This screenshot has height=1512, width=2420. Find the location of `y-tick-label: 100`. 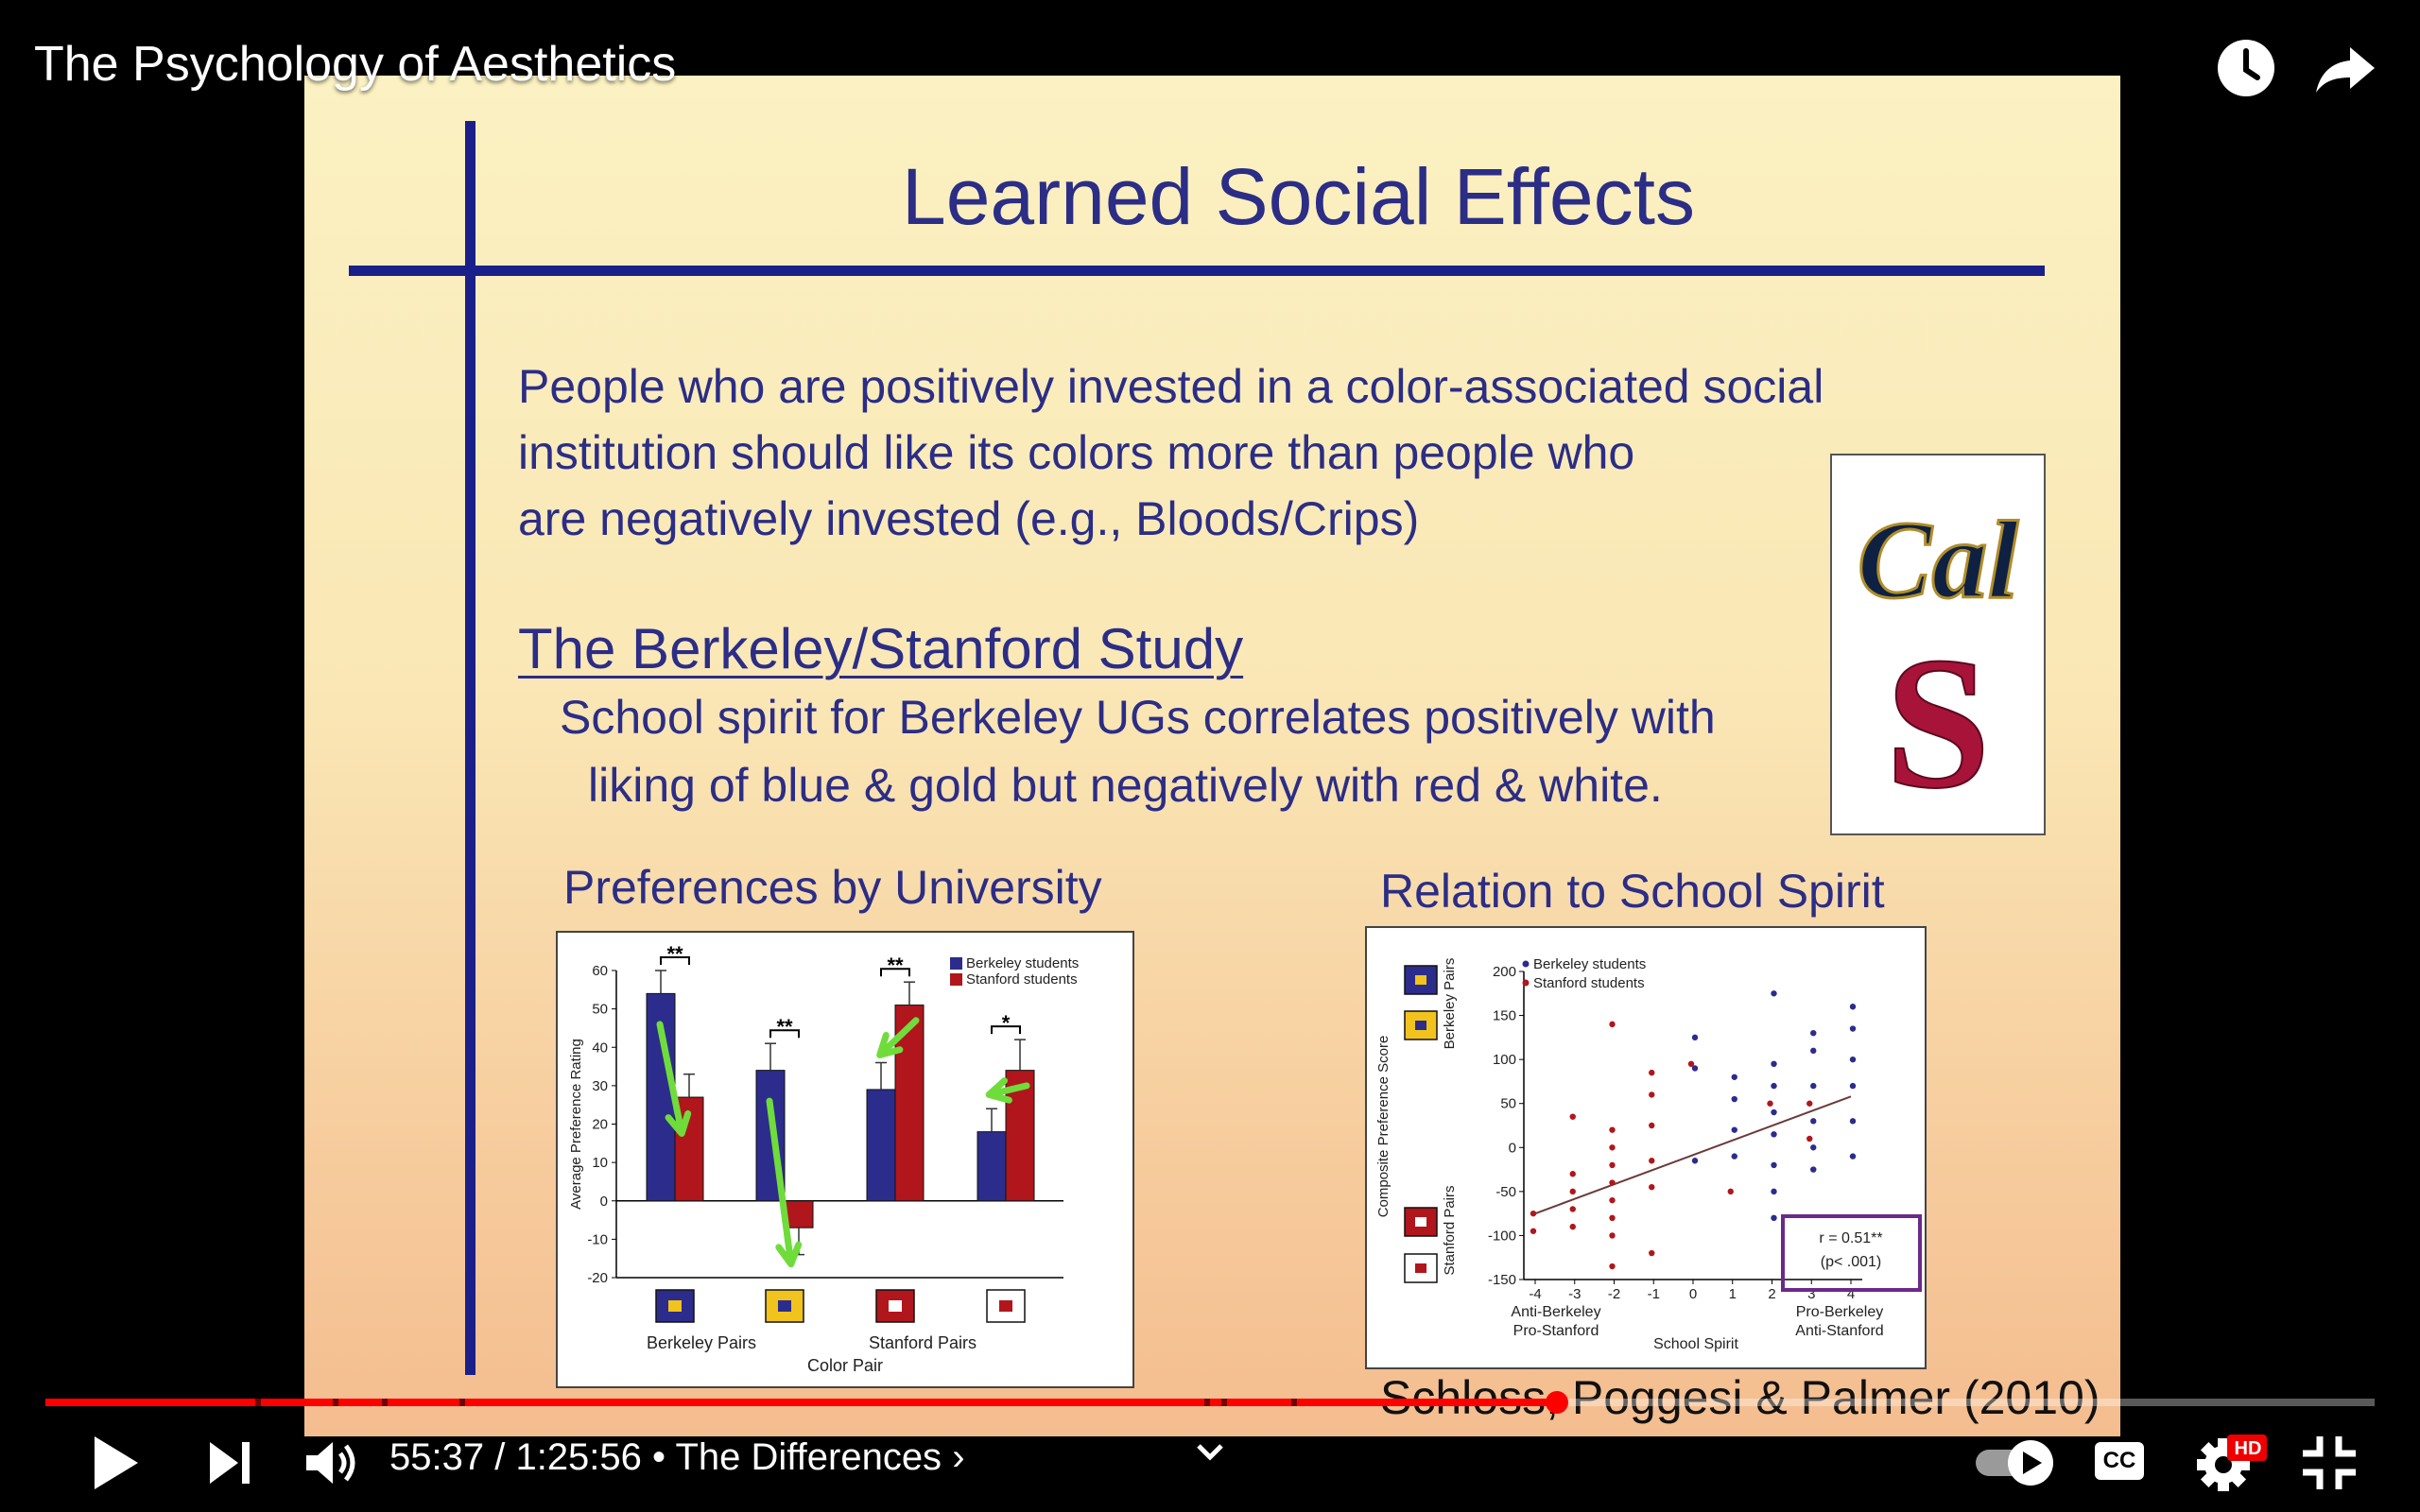

y-tick-label: 100 is located at coordinates (1504, 1060).